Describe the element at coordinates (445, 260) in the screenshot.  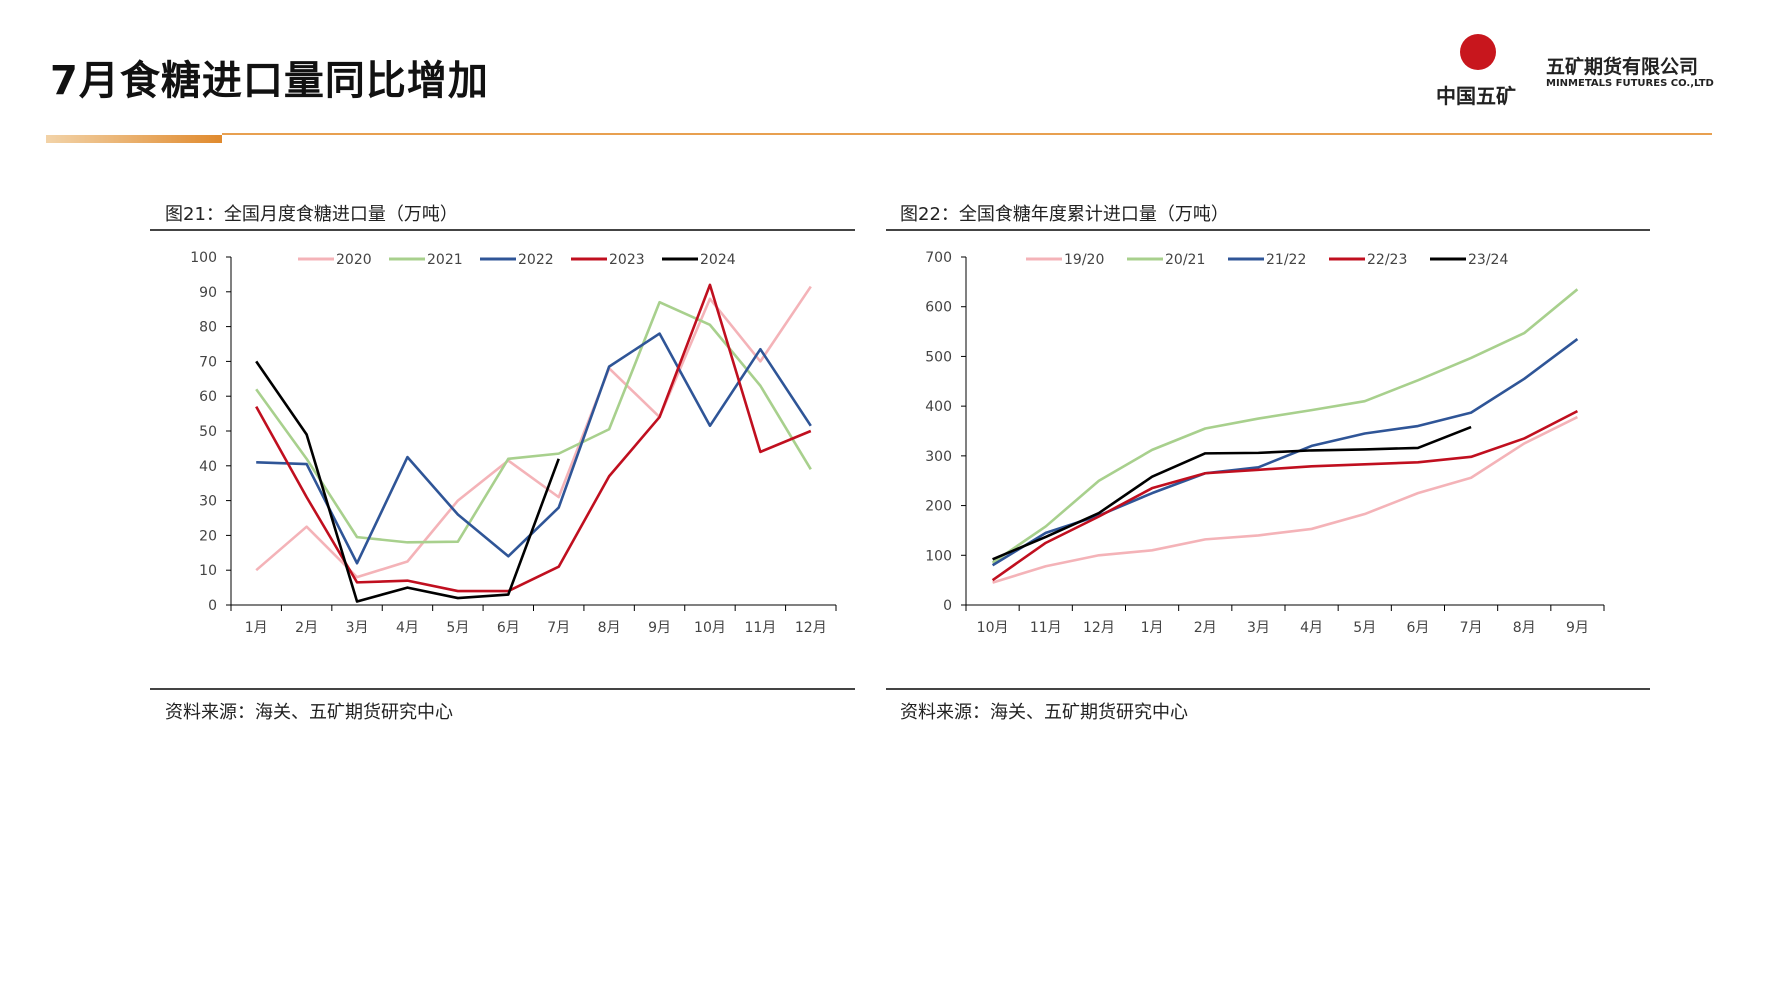
I see `legend-label: 2021` at that location.